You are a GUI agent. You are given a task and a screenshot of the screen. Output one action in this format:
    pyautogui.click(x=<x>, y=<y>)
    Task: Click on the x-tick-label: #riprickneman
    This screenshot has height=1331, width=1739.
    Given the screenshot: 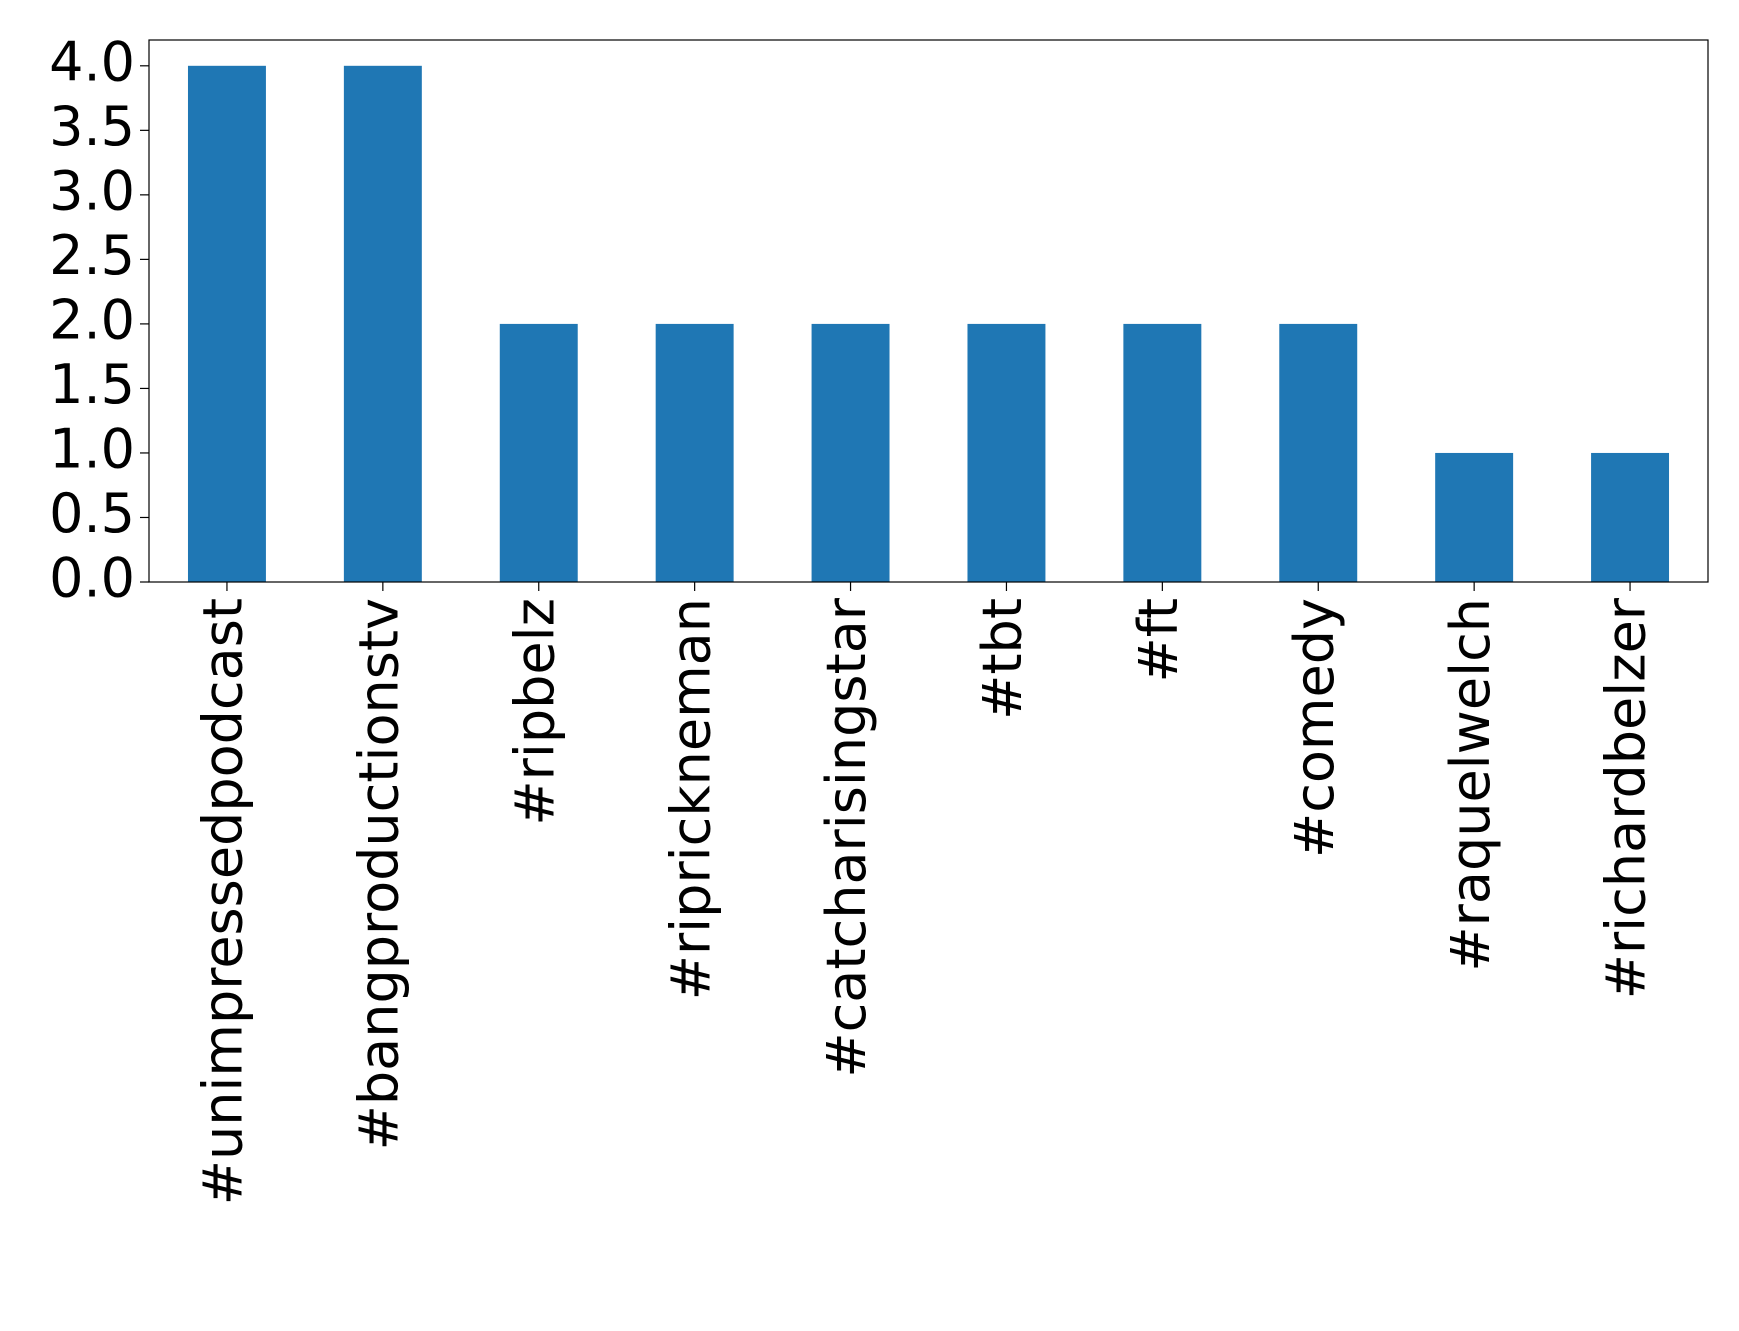 What is the action you would take?
    pyautogui.click(x=690, y=799)
    